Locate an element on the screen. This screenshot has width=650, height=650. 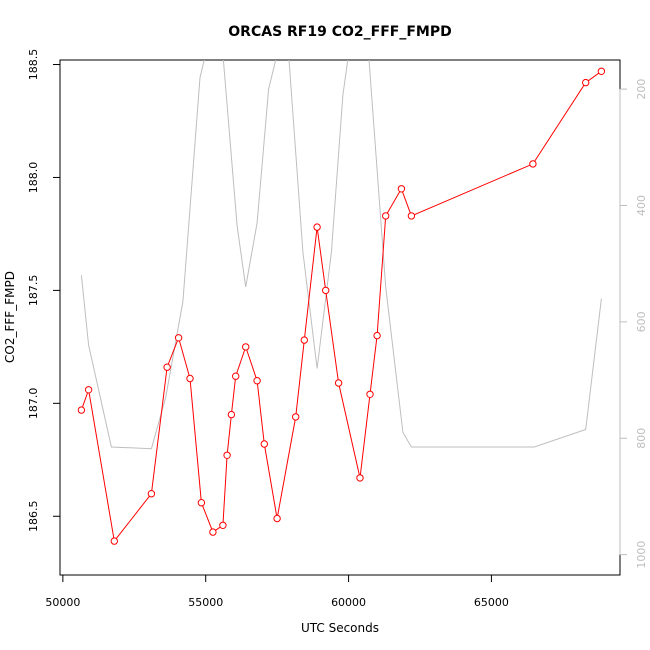
y2-axis: 200 400 600 800 1000 is located at coordinates (633, 324).